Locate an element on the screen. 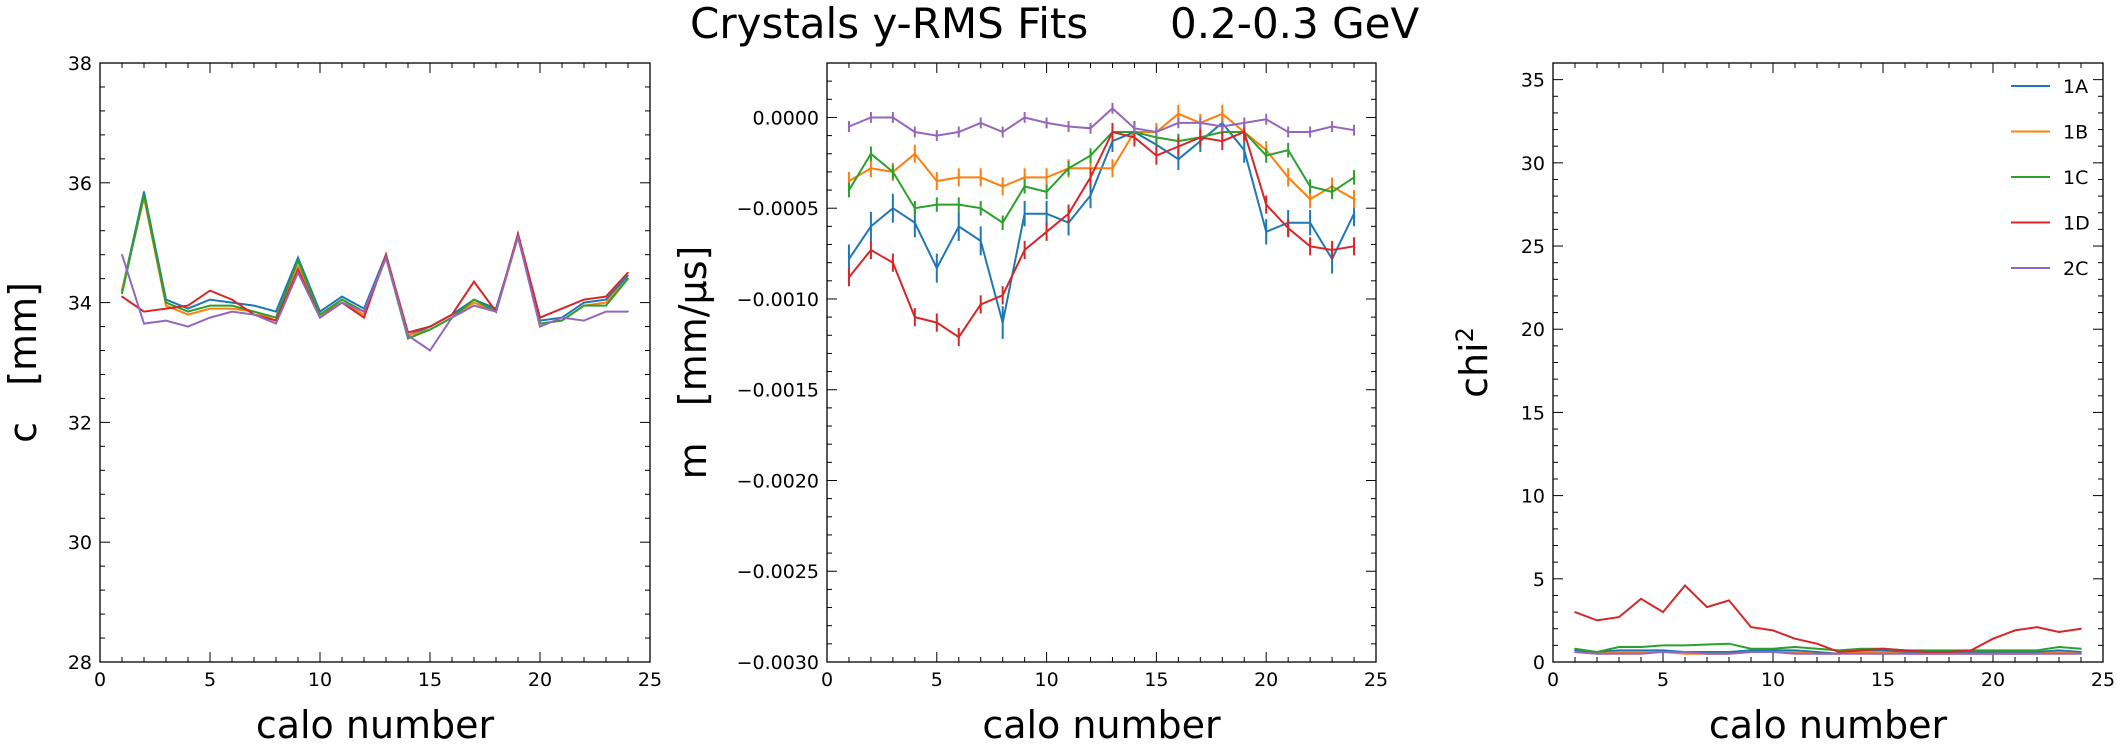 This screenshot has height=750, width=2117. y-tick-label: 25 is located at coordinates (1533, 247).